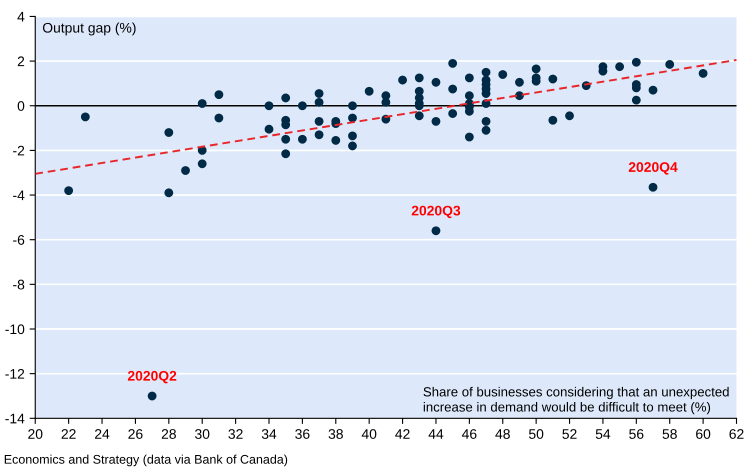  I want to click on y-tick-label: -2, so click(18, 151).